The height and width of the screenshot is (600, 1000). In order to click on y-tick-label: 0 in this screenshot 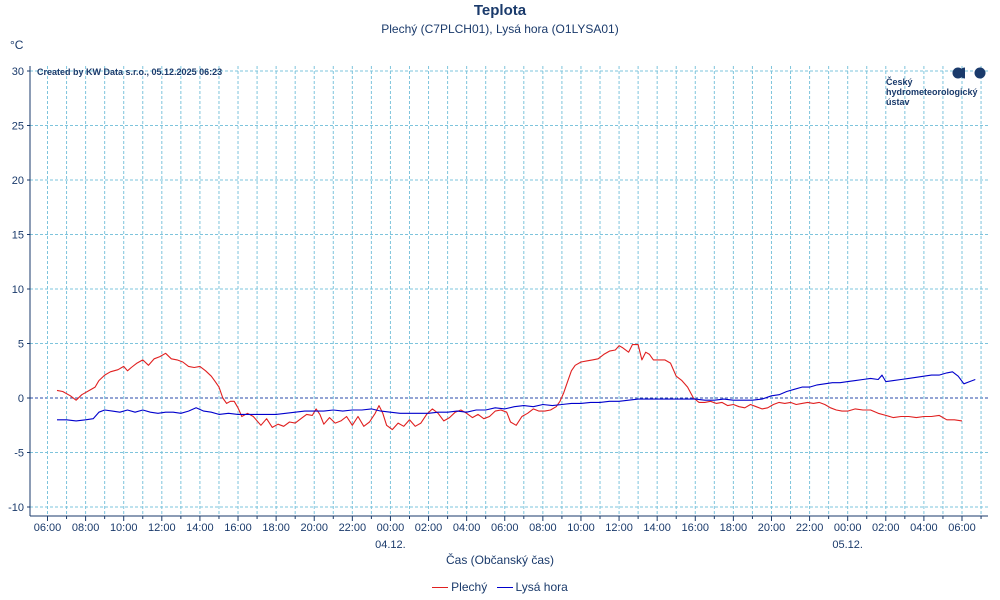, I will do `click(21, 399)`.